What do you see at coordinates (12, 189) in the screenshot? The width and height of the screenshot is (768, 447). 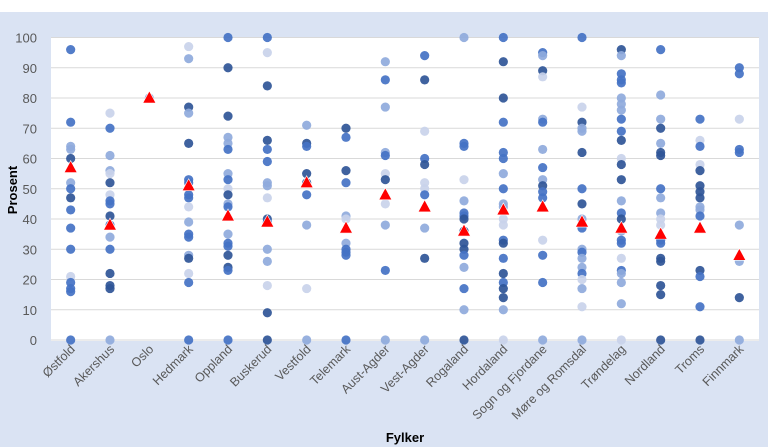 I see `y-axis-title: Prosent` at bounding box center [12, 189].